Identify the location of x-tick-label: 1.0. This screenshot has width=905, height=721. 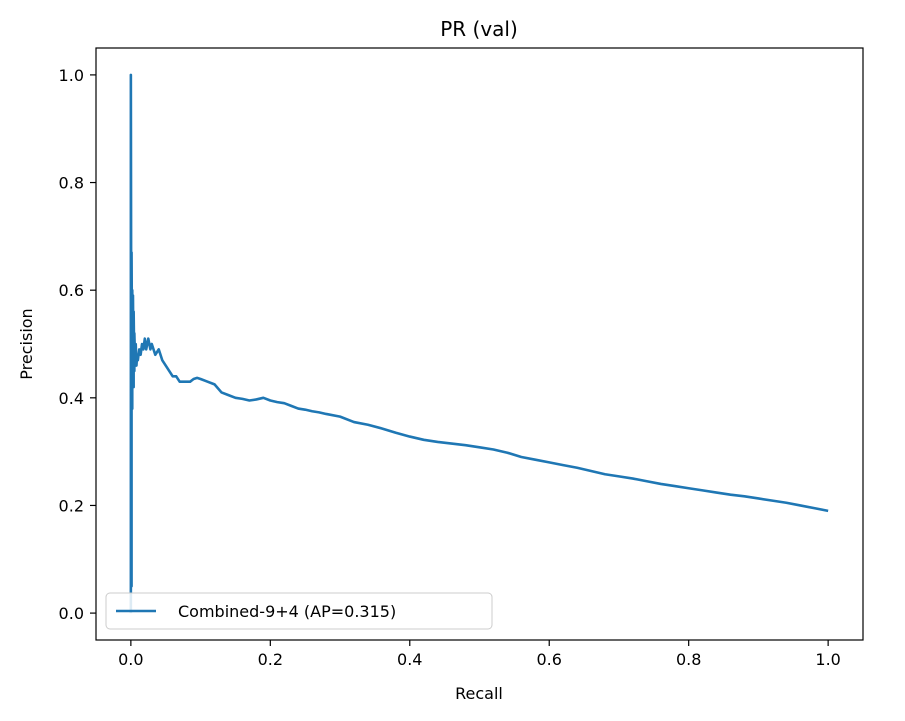
(827, 659).